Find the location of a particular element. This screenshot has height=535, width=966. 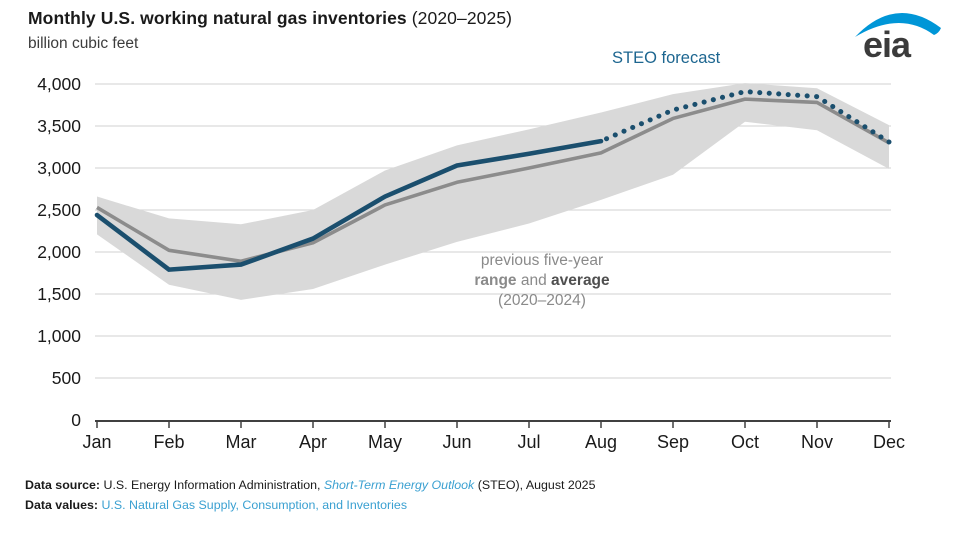

annotation-line1: previous five-year is located at coordinates (542, 260).